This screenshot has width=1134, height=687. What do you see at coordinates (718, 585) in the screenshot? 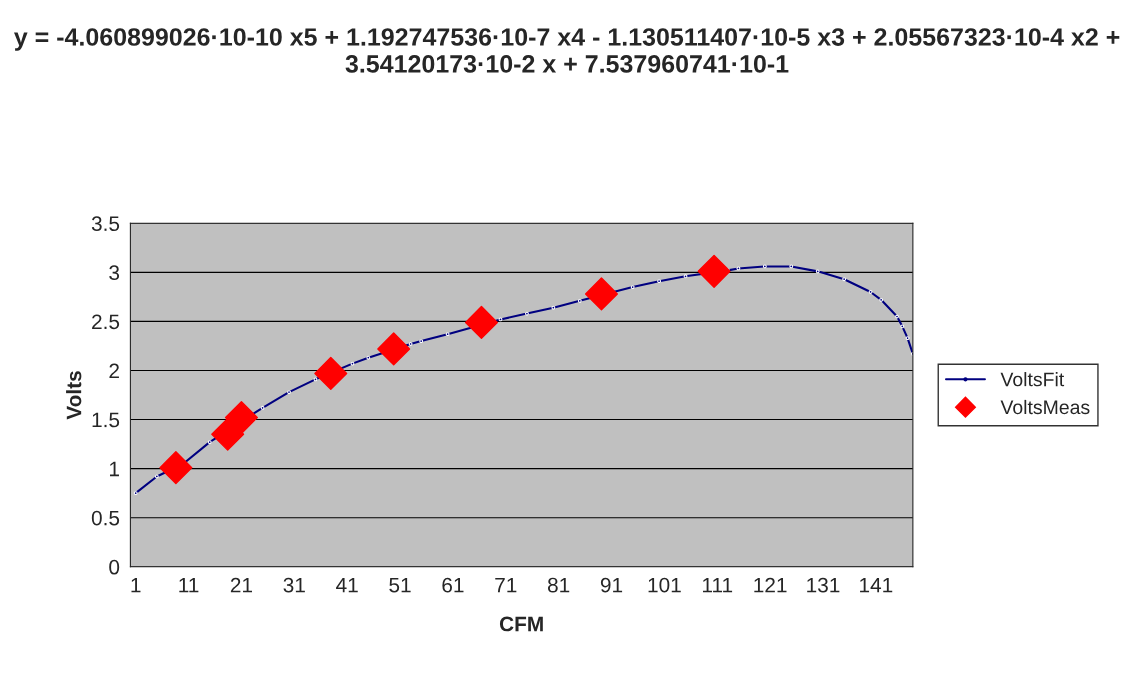
I see `x-tick-label: 111` at bounding box center [718, 585].